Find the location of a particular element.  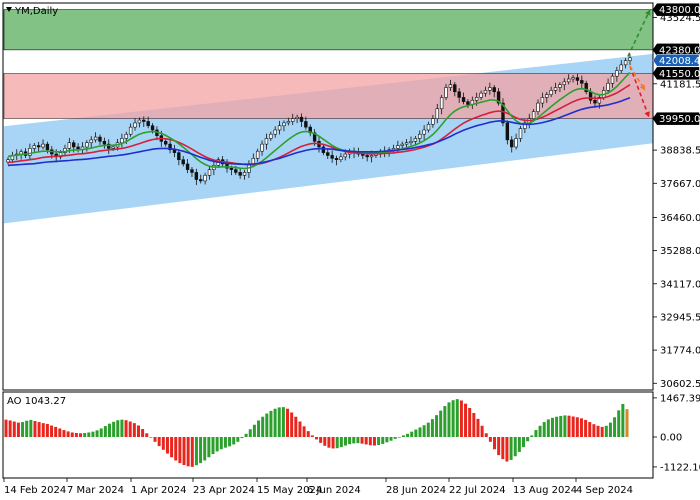

svg-text: 43800.0 is located at coordinates (679, 10).